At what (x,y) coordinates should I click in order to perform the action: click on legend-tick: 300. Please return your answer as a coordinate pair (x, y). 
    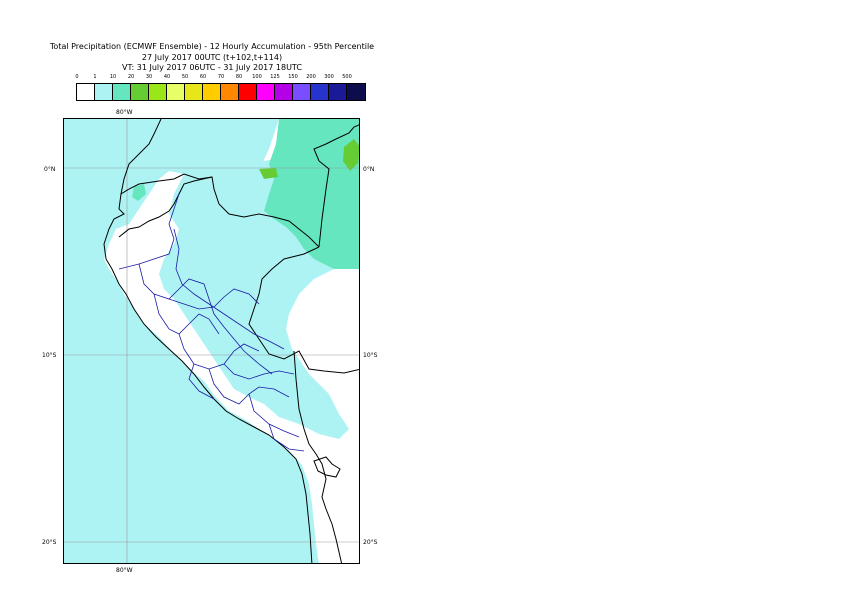
    Looking at the image, I should click on (329, 77).